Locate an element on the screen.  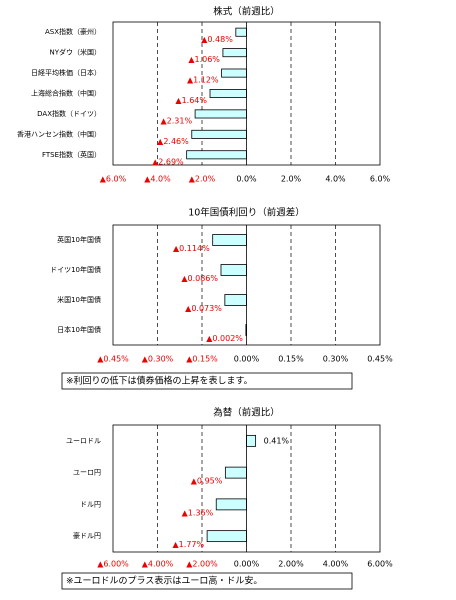
x-tick-label: 0.0% is located at coordinates (246, 179).